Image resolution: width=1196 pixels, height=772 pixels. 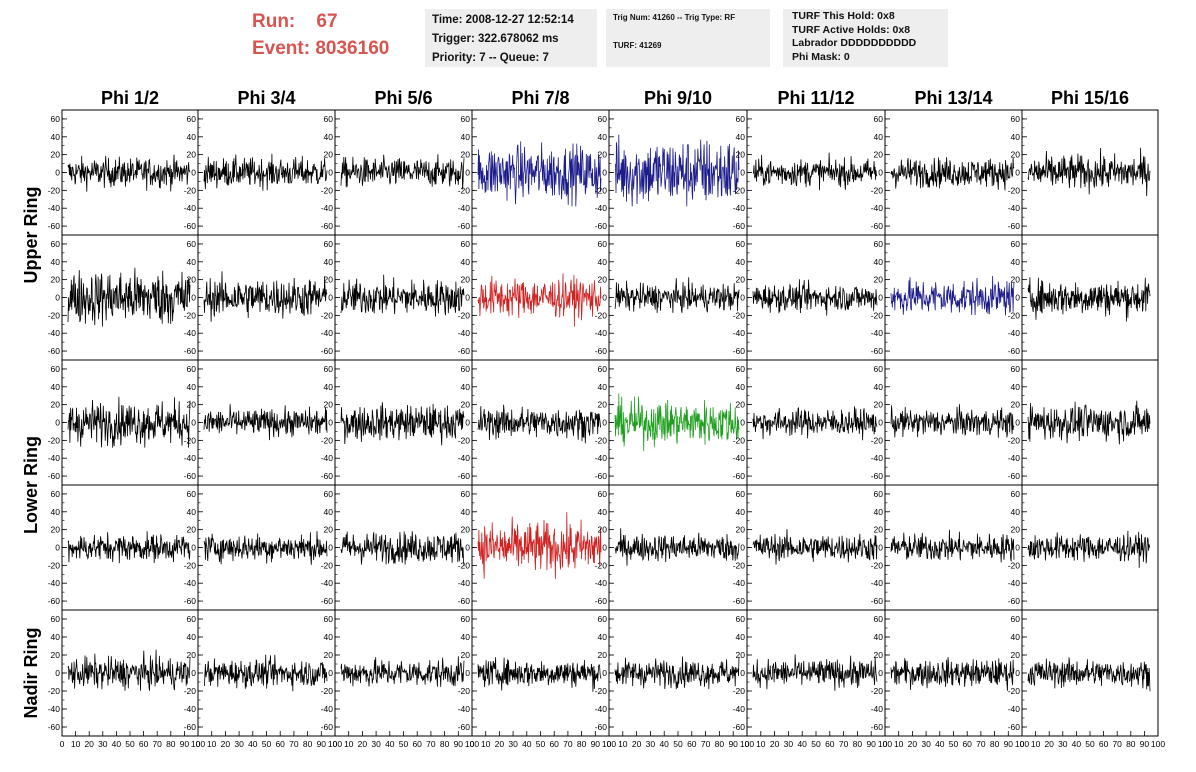 What do you see at coordinates (117, 744) in the screenshot?
I see `x-tick-label: 40` at bounding box center [117, 744].